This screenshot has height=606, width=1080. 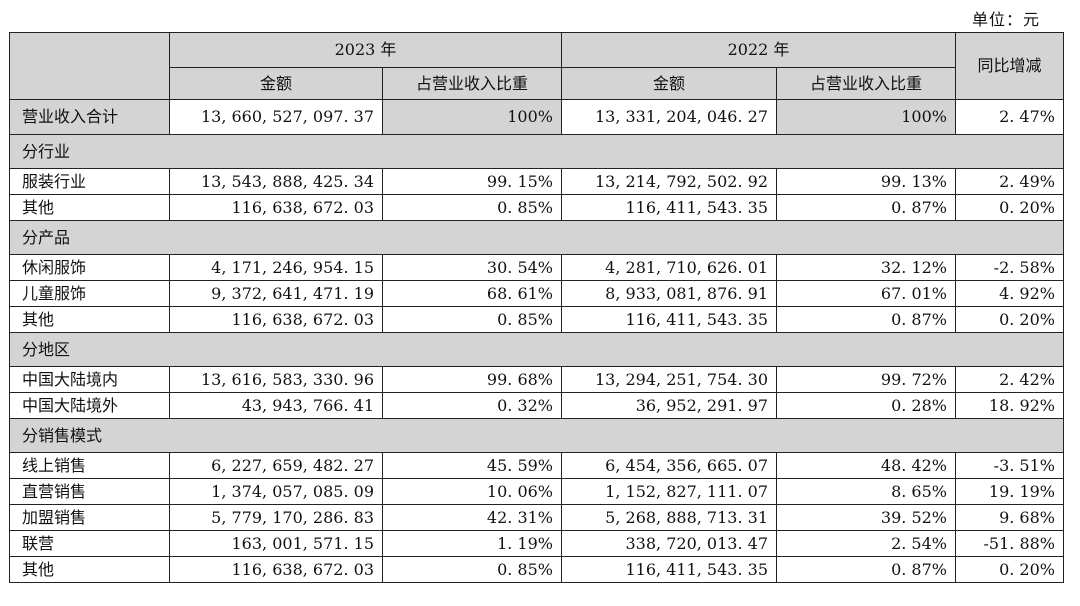 I want to click on row-share-2023: 68. 61%, so click(x=472, y=293).